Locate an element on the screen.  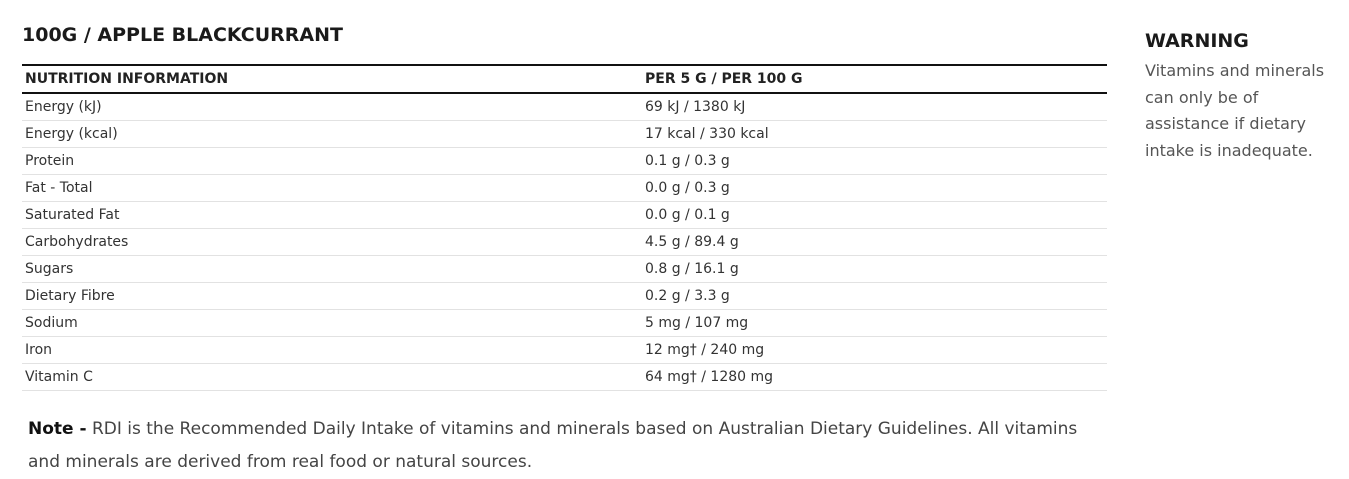
table-row: Dietary Fibre 0.2 g / 3.3 g is located at coordinates (564, 296).